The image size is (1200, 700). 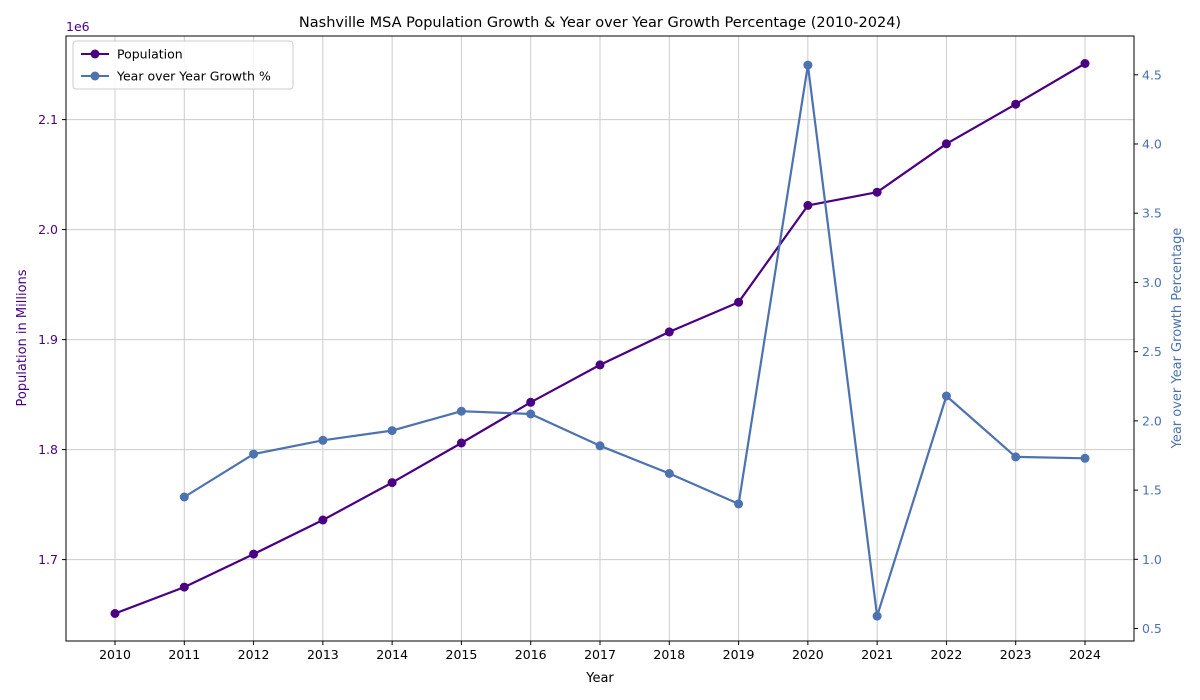 I want to click on x-tick-label: 2012, so click(x=254, y=654).